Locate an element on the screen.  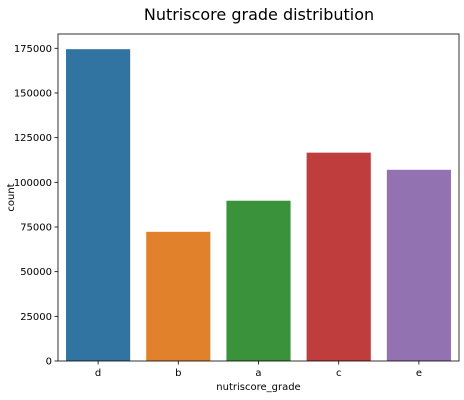
bar-b is located at coordinates (178, 296).